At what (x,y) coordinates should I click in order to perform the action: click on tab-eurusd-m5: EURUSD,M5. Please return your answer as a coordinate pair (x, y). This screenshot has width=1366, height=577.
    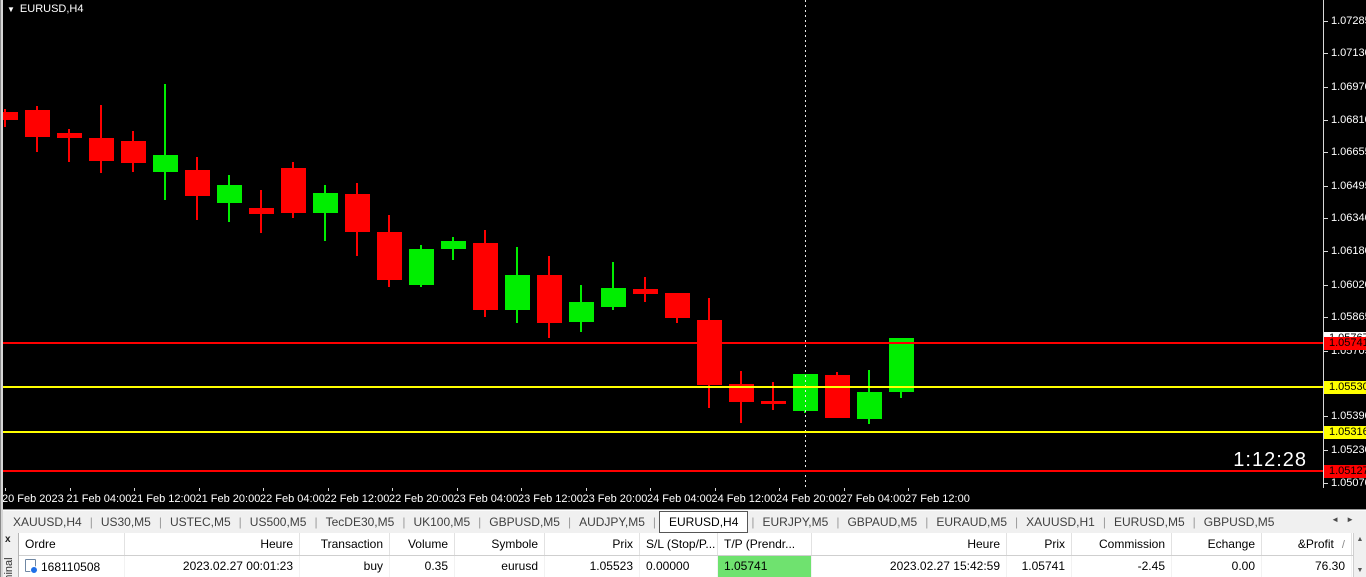
    Looking at the image, I should click on (1149, 521).